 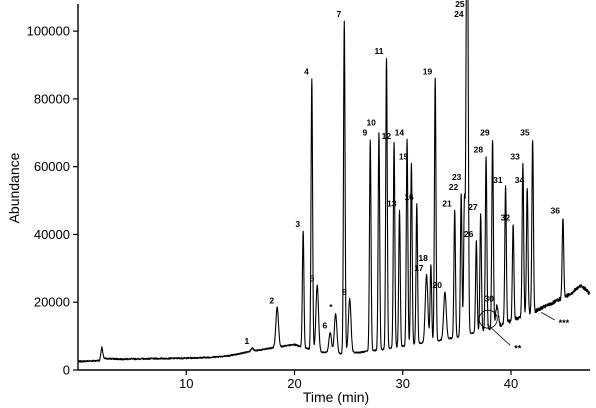 I want to click on y-tick-label: 100000, so click(x=48, y=31).